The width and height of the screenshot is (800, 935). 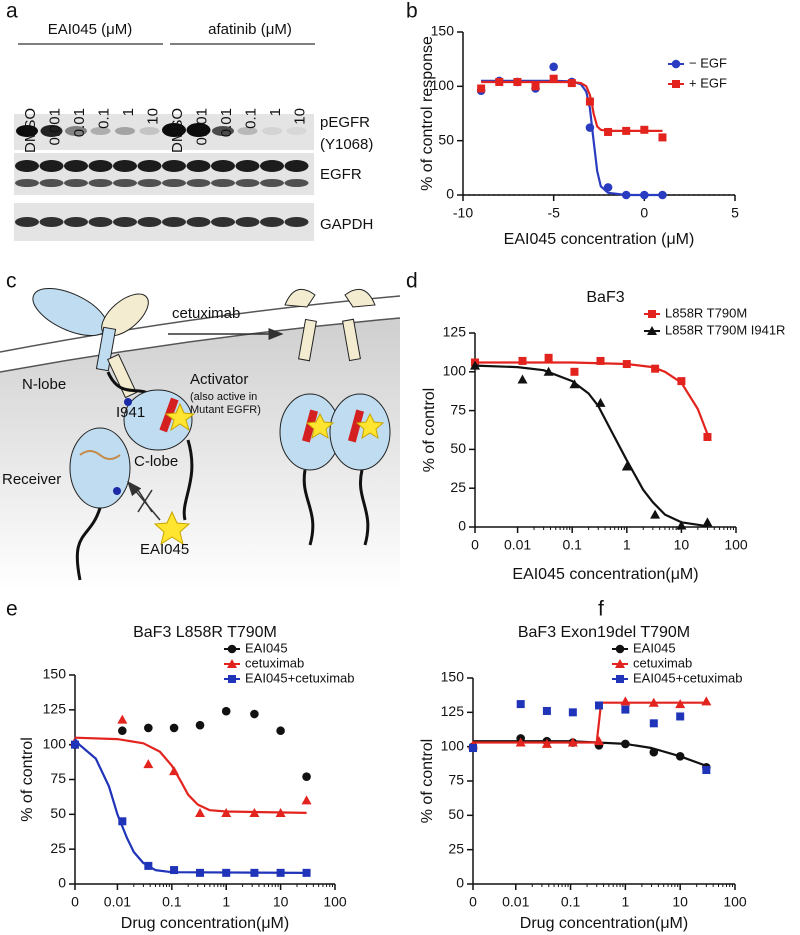 I want to click on y-tick-label: 0, so click(x=62, y=883).